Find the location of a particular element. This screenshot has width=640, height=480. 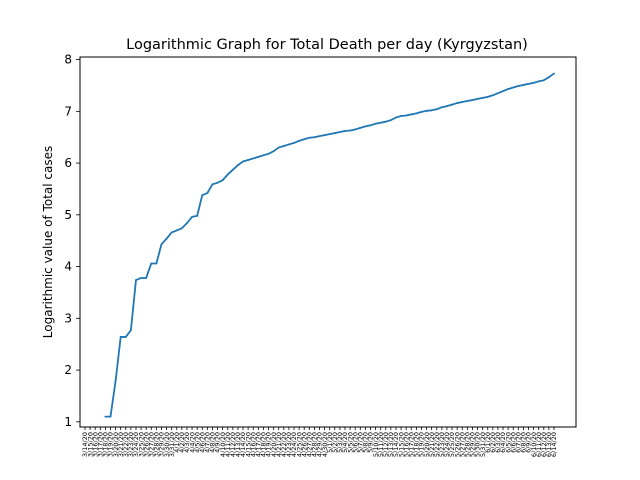

x-tick-label: 5/25/20 is located at coordinates (452, 444).